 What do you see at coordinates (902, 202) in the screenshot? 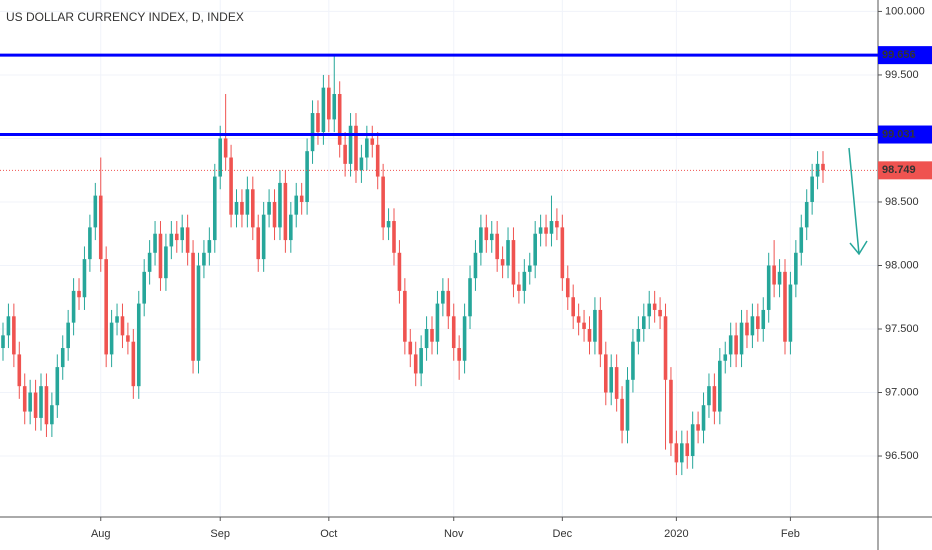
I see `y-tick-label: 98.500` at bounding box center [902, 202].